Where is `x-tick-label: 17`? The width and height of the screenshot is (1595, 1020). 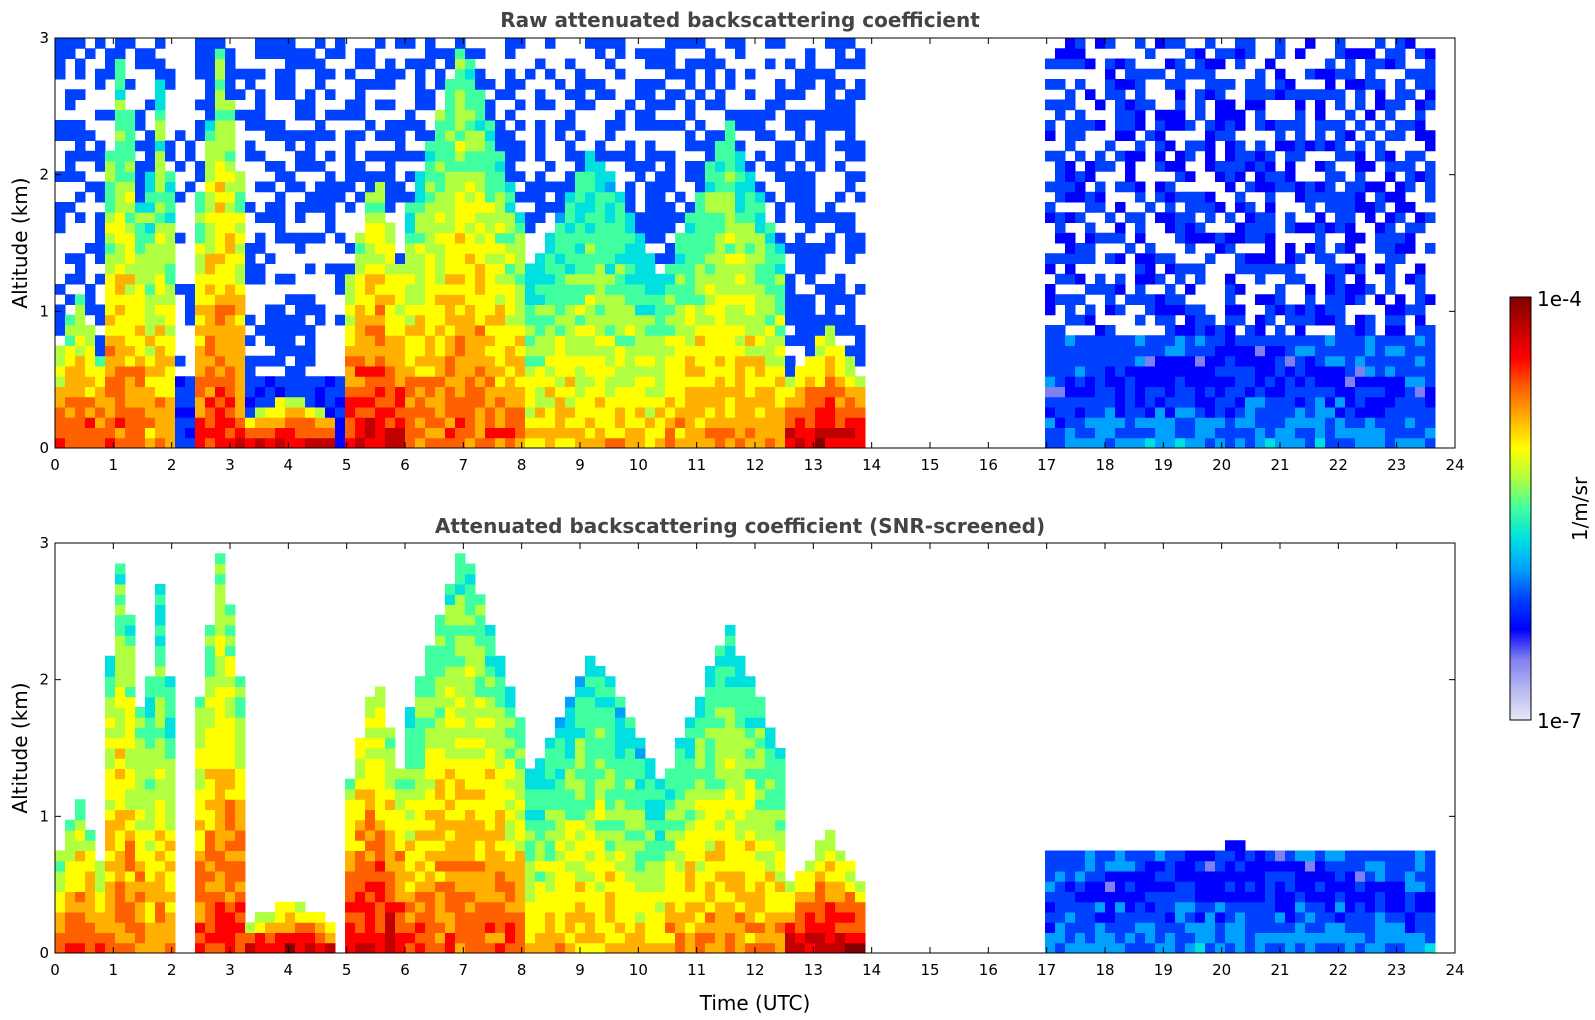
x-tick-label: 17 is located at coordinates (1046, 465).